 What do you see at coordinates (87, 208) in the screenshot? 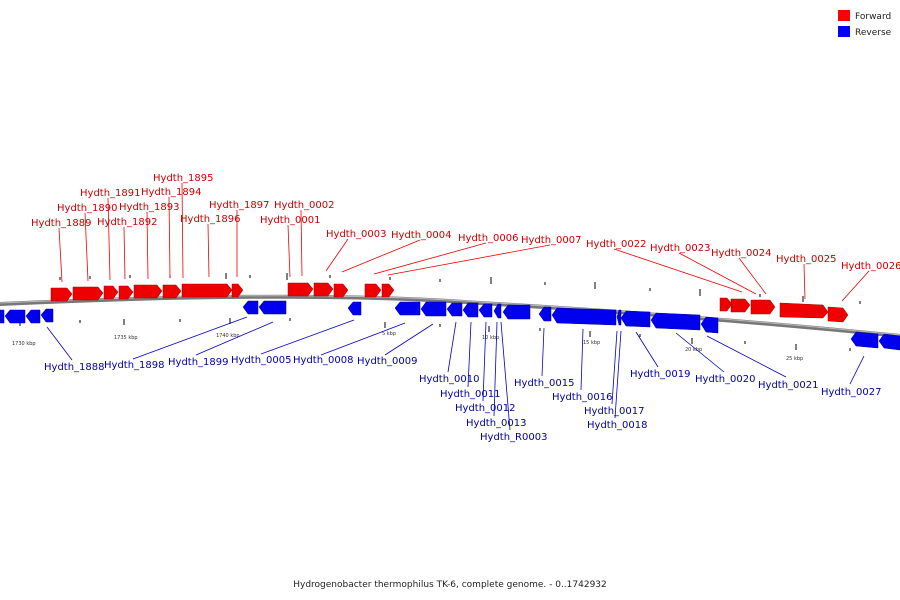
I see `gene-label: Hydth_1890` at bounding box center [87, 208].